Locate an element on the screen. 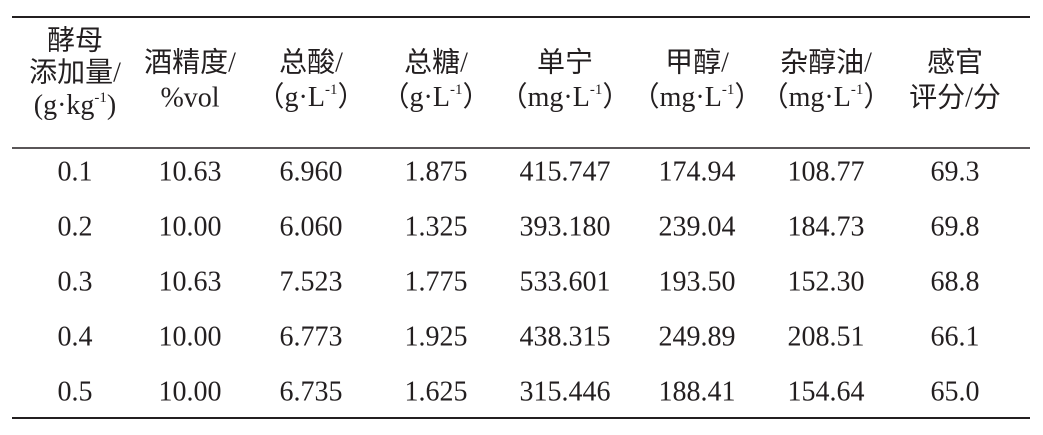 The width and height of the screenshot is (1043, 435). cell-text: 533.601 is located at coordinates (565, 281).